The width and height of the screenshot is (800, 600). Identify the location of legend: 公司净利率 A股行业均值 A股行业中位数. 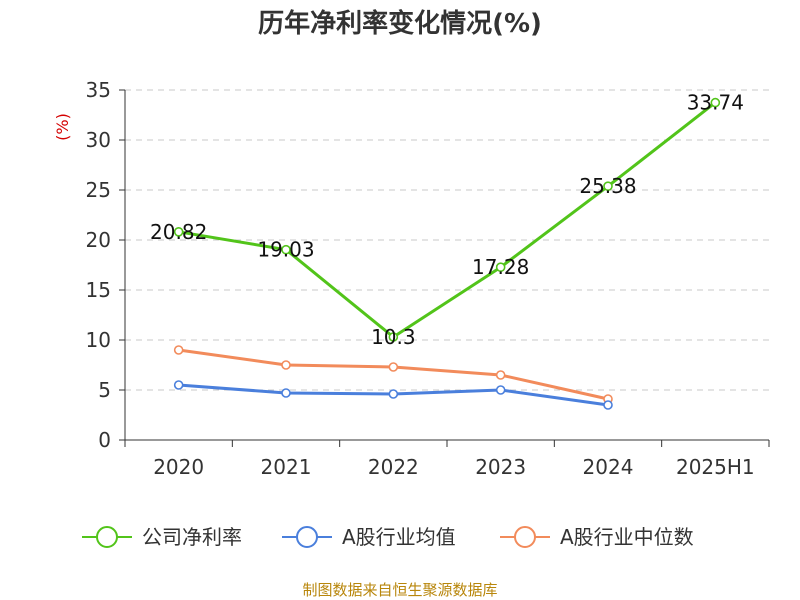
(388, 537).